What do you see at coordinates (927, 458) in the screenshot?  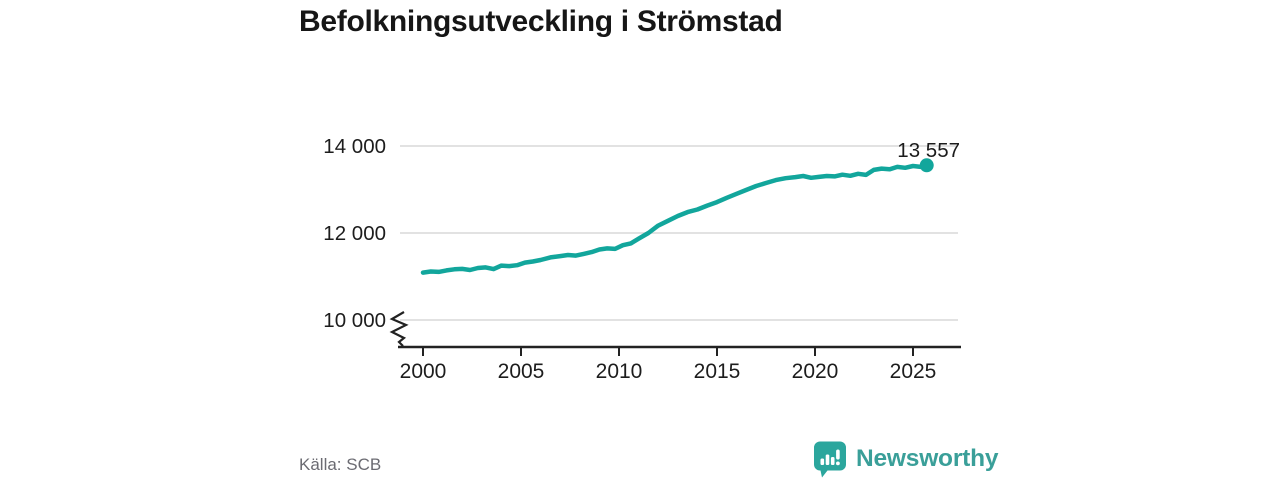 I see `newsworthy-logo-text: Newsworthy` at bounding box center [927, 458].